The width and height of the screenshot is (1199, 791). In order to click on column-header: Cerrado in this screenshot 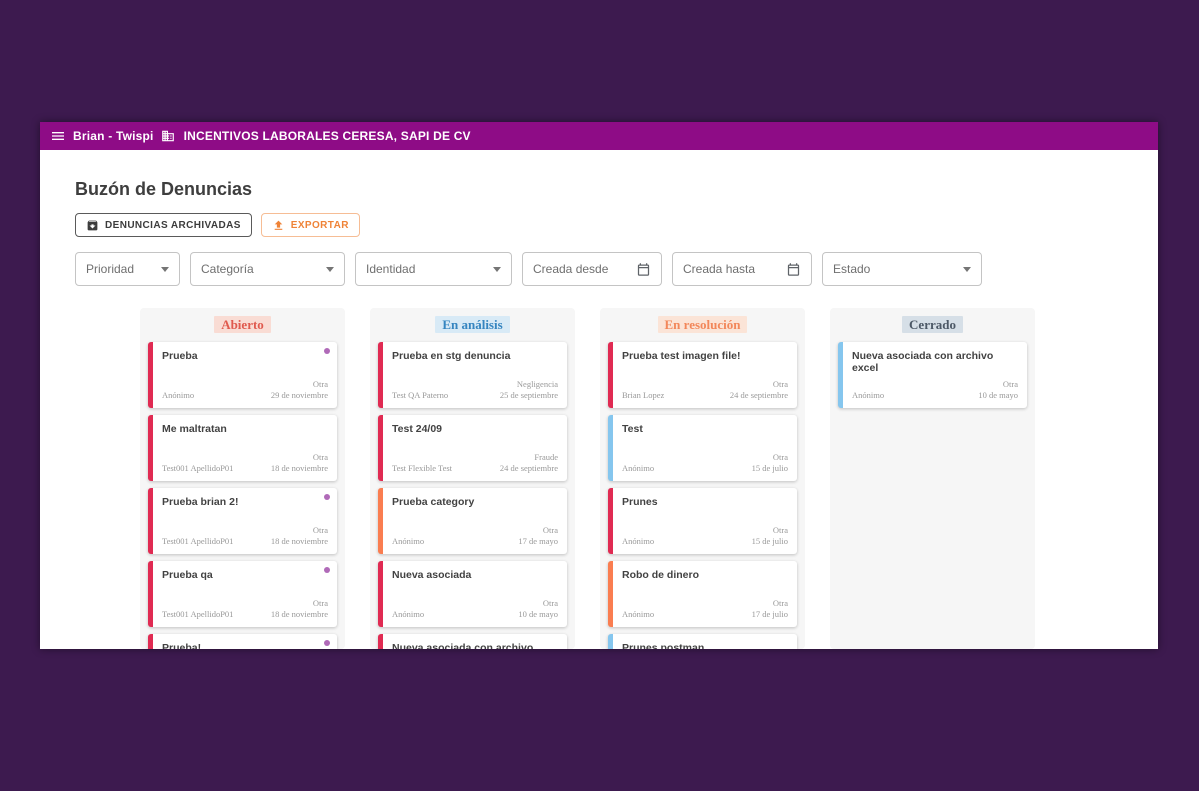, I will do `click(932, 324)`.